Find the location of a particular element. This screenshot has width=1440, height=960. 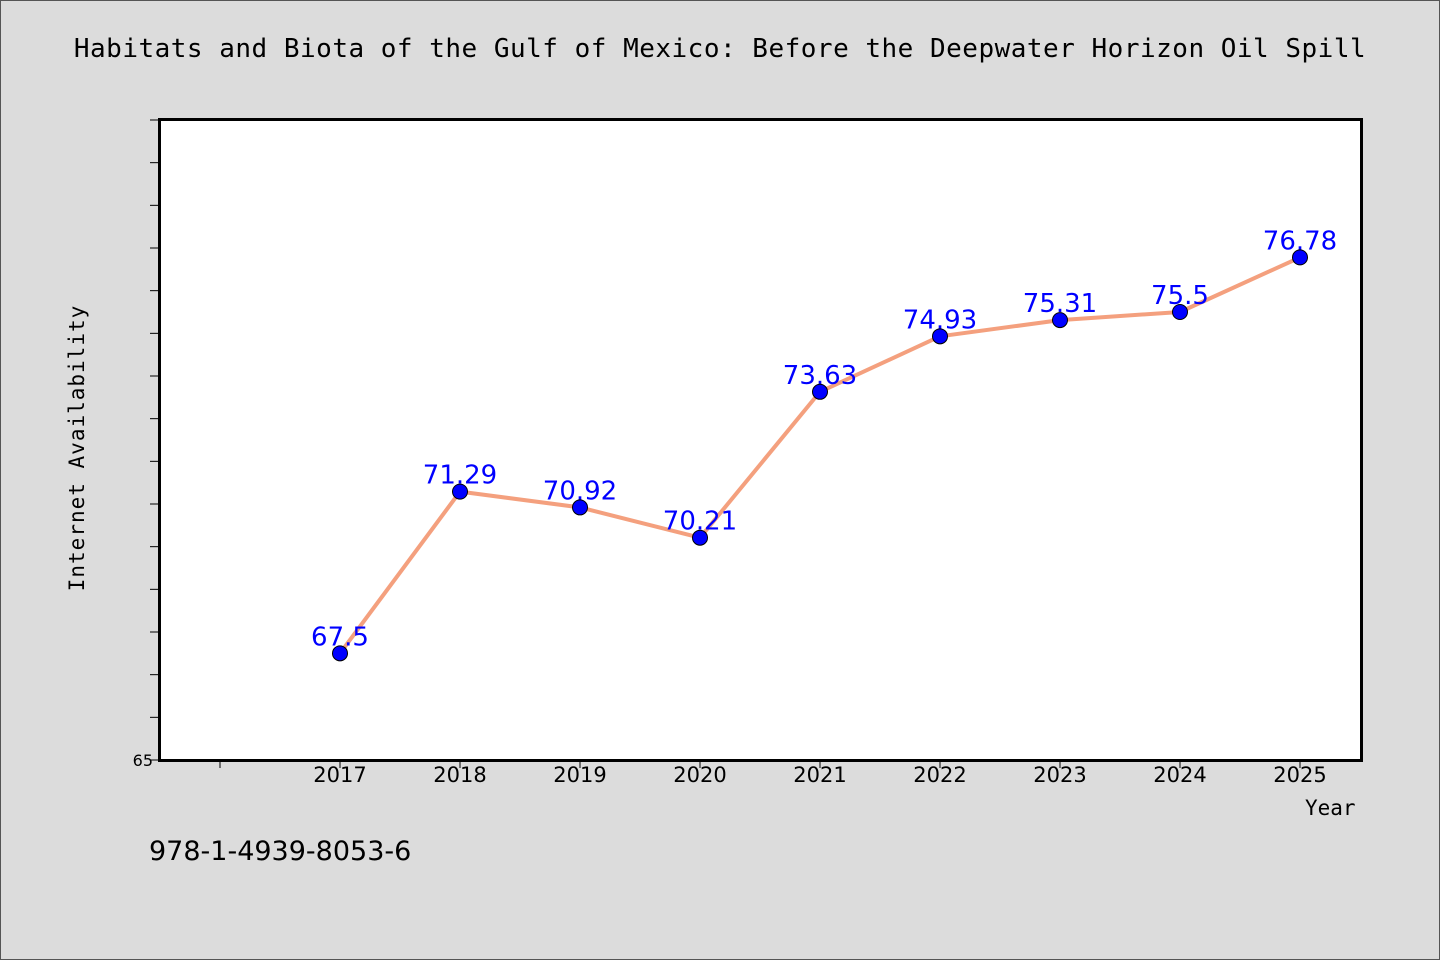

x-tick-label: 2023 is located at coordinates (1059, 775).